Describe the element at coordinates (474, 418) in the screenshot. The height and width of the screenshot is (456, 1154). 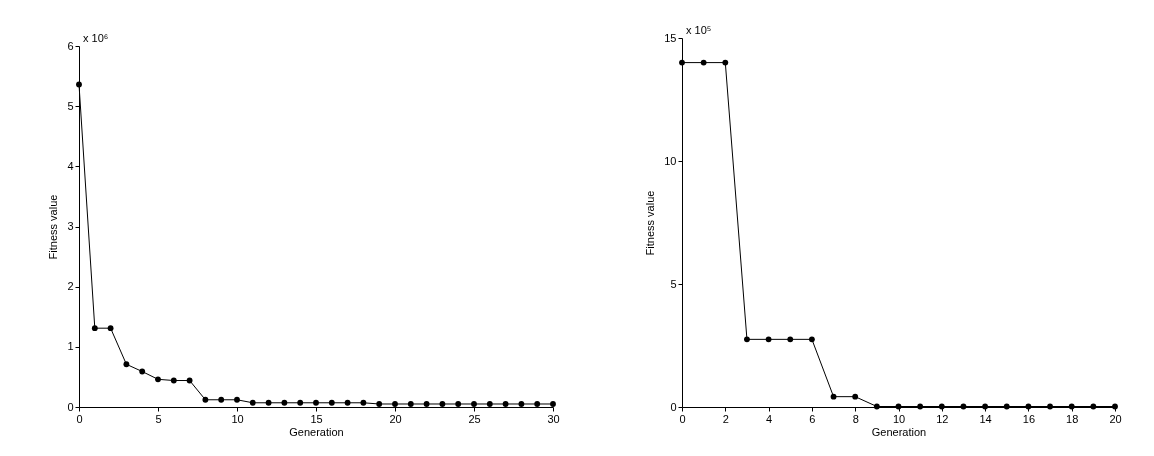
I see `x-tick-label: 25` at that location.